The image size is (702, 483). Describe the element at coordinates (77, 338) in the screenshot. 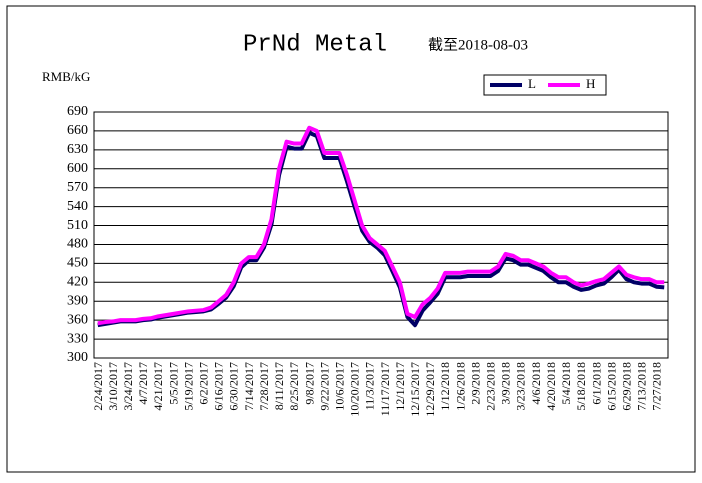

I see `y-tick-label: 330` at that location.